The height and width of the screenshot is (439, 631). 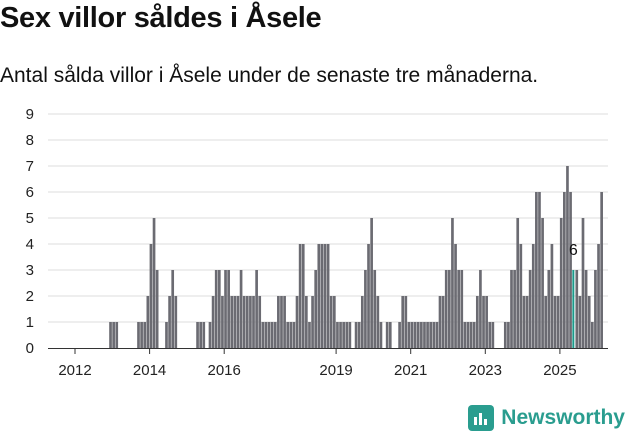 I want to click on y-tick-label: 9, so click(x=30, y=114).